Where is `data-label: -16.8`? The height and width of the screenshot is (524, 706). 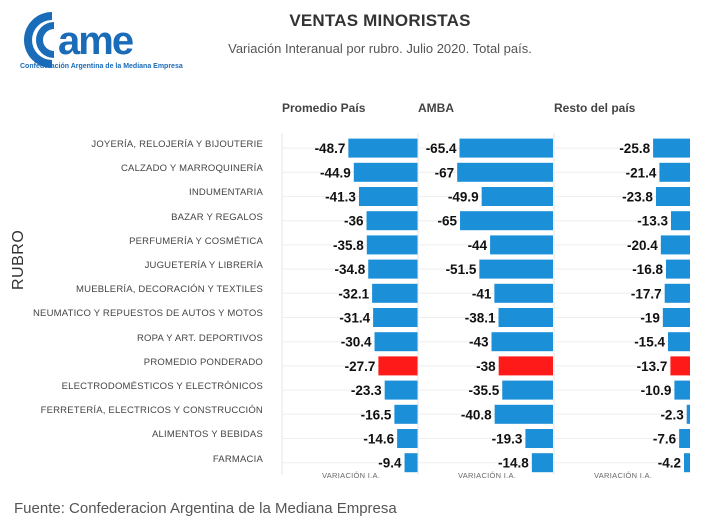
data-label: -16.8 is located at coordinates (647, 269).